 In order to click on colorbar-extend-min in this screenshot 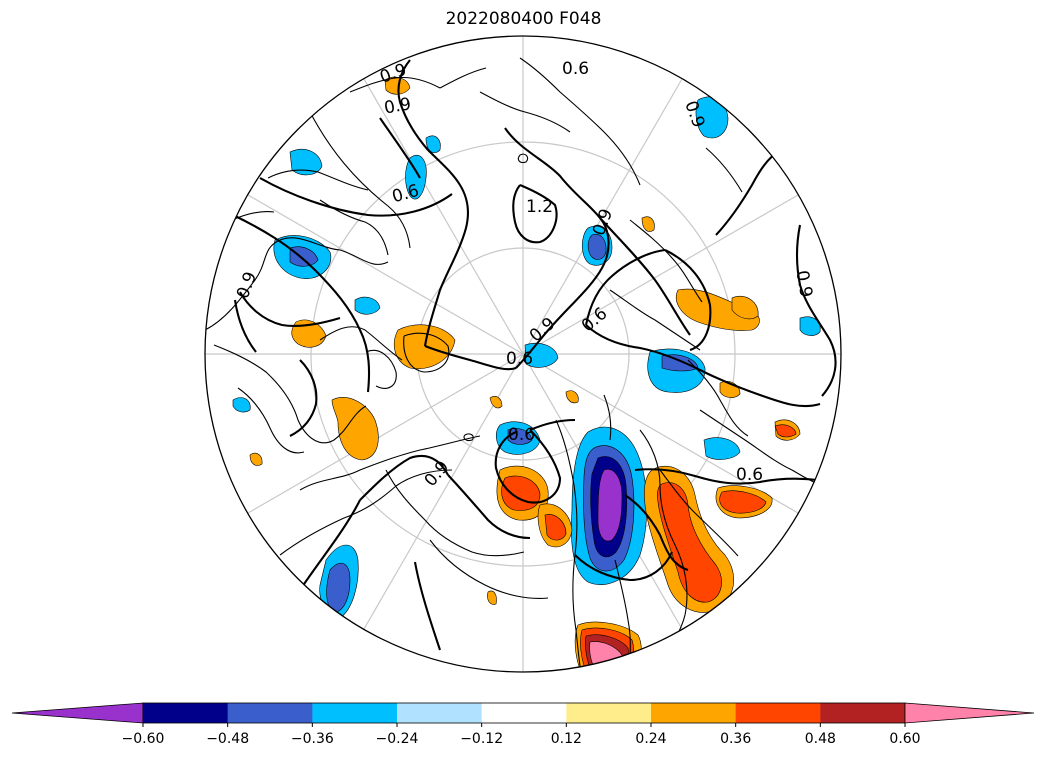, I will do `click(77, 713)`.